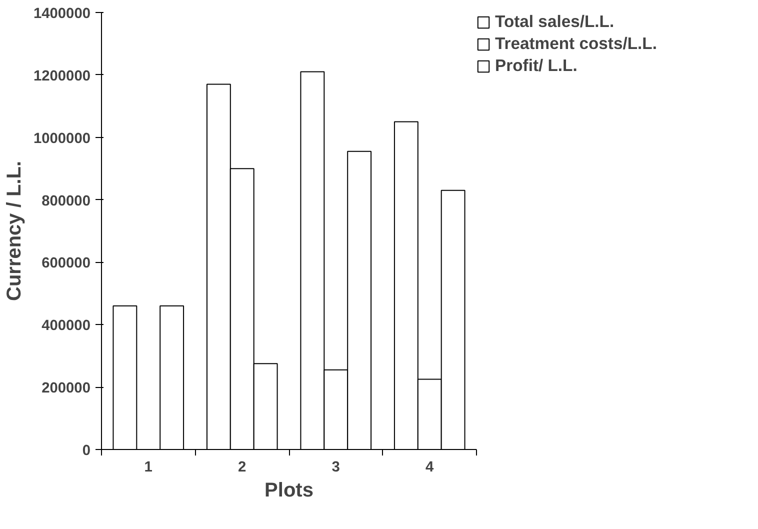  I want to click on x-tick-label: 4, so click(430, 468).